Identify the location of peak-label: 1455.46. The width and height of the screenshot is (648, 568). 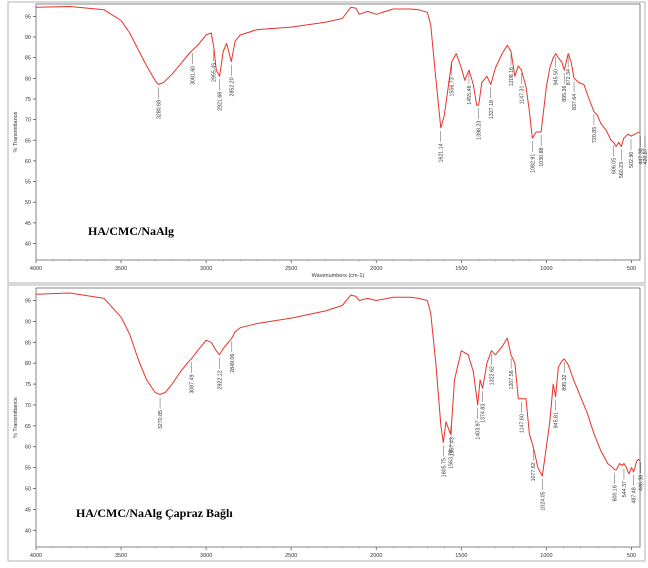
(470, 95).